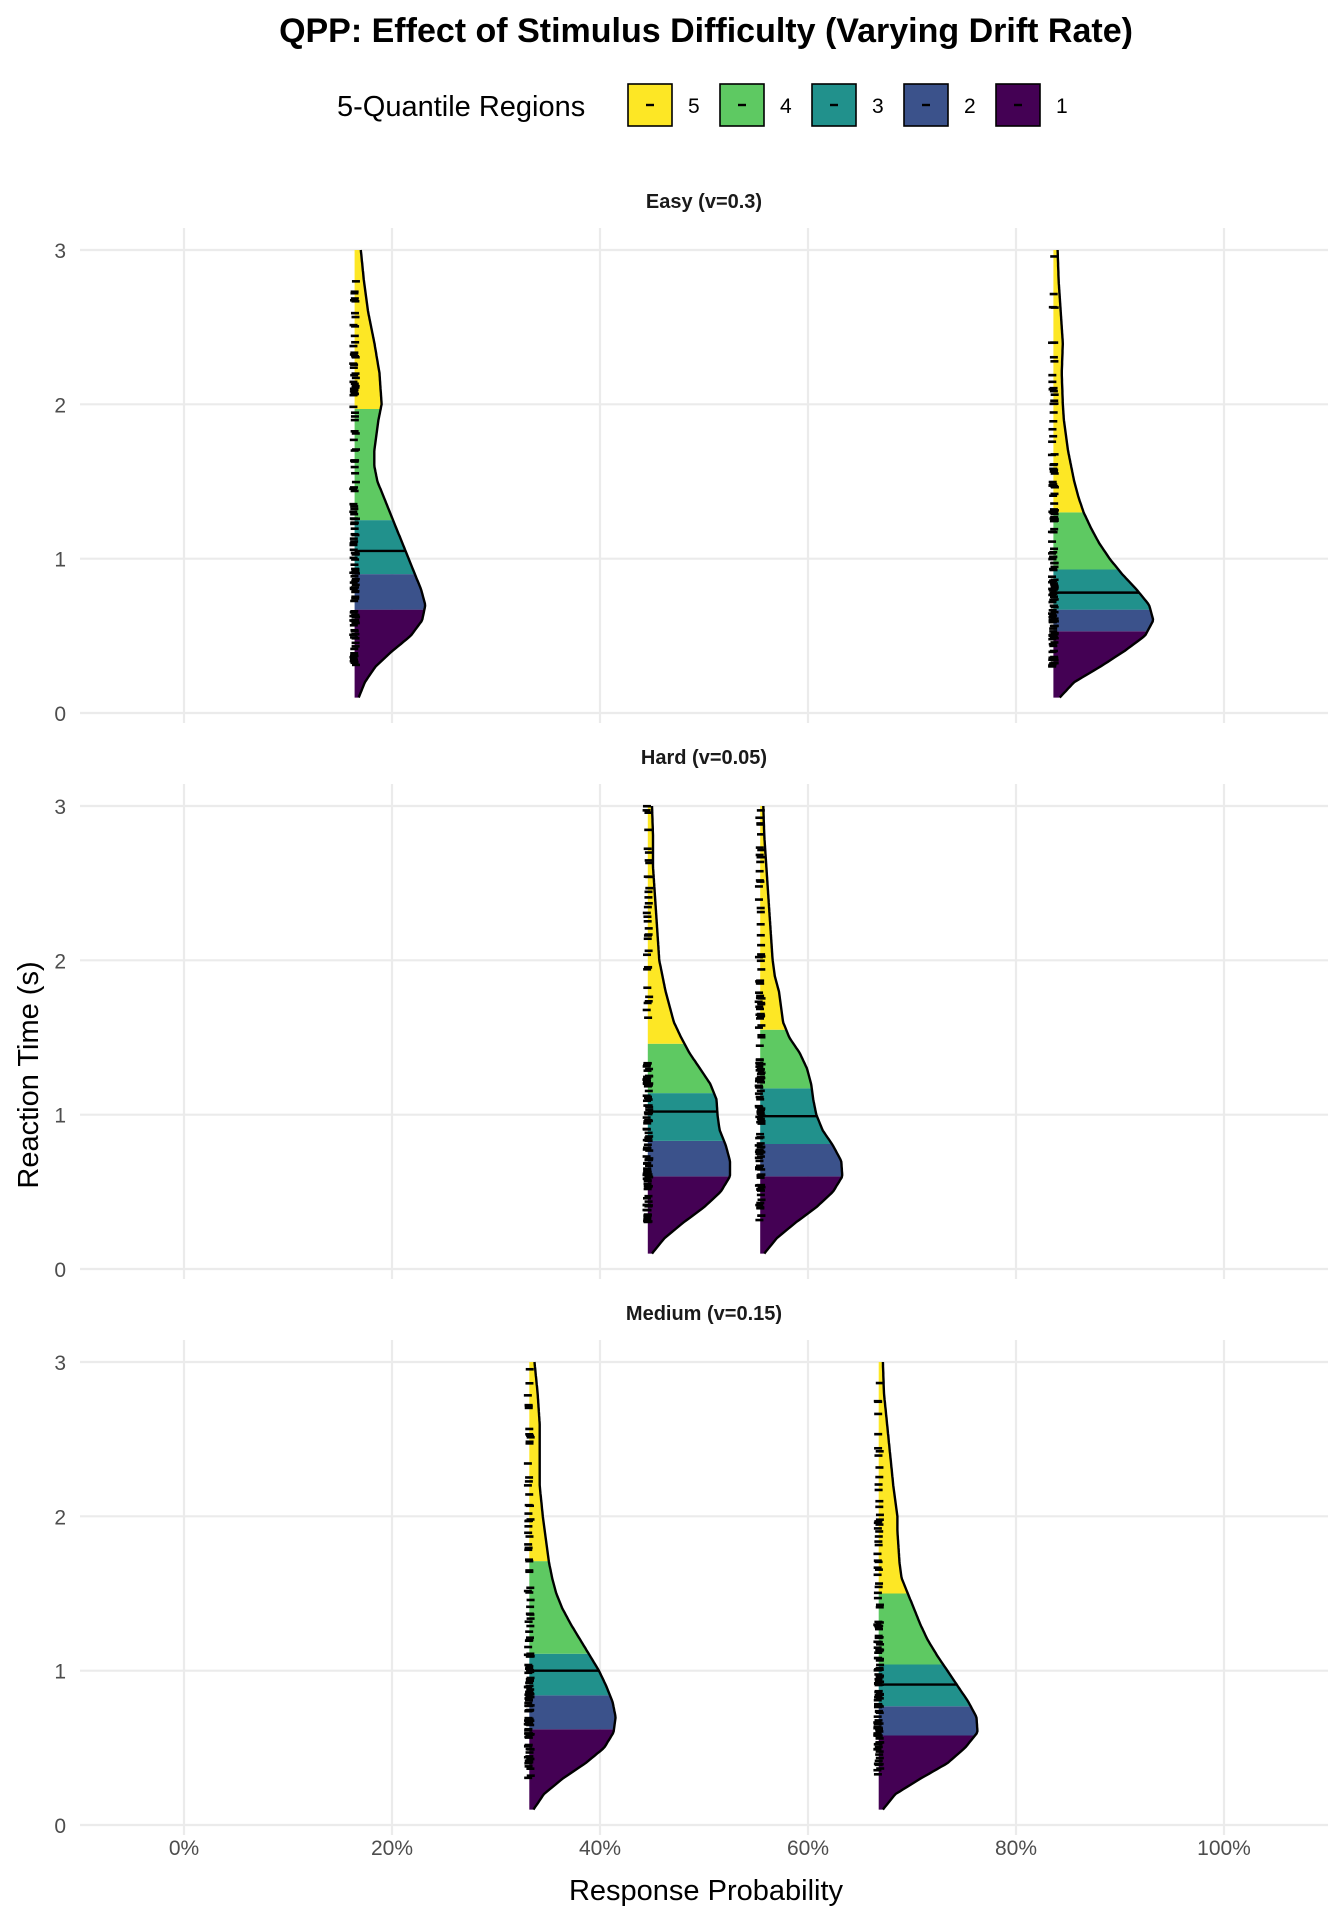 This screenshot has height=1920, width=1344. What do you see at coordinates (29, 1074) in the screenshot?
I see `y-axis-title: Reaction Time (s)` at bounding box center [29, 1074].